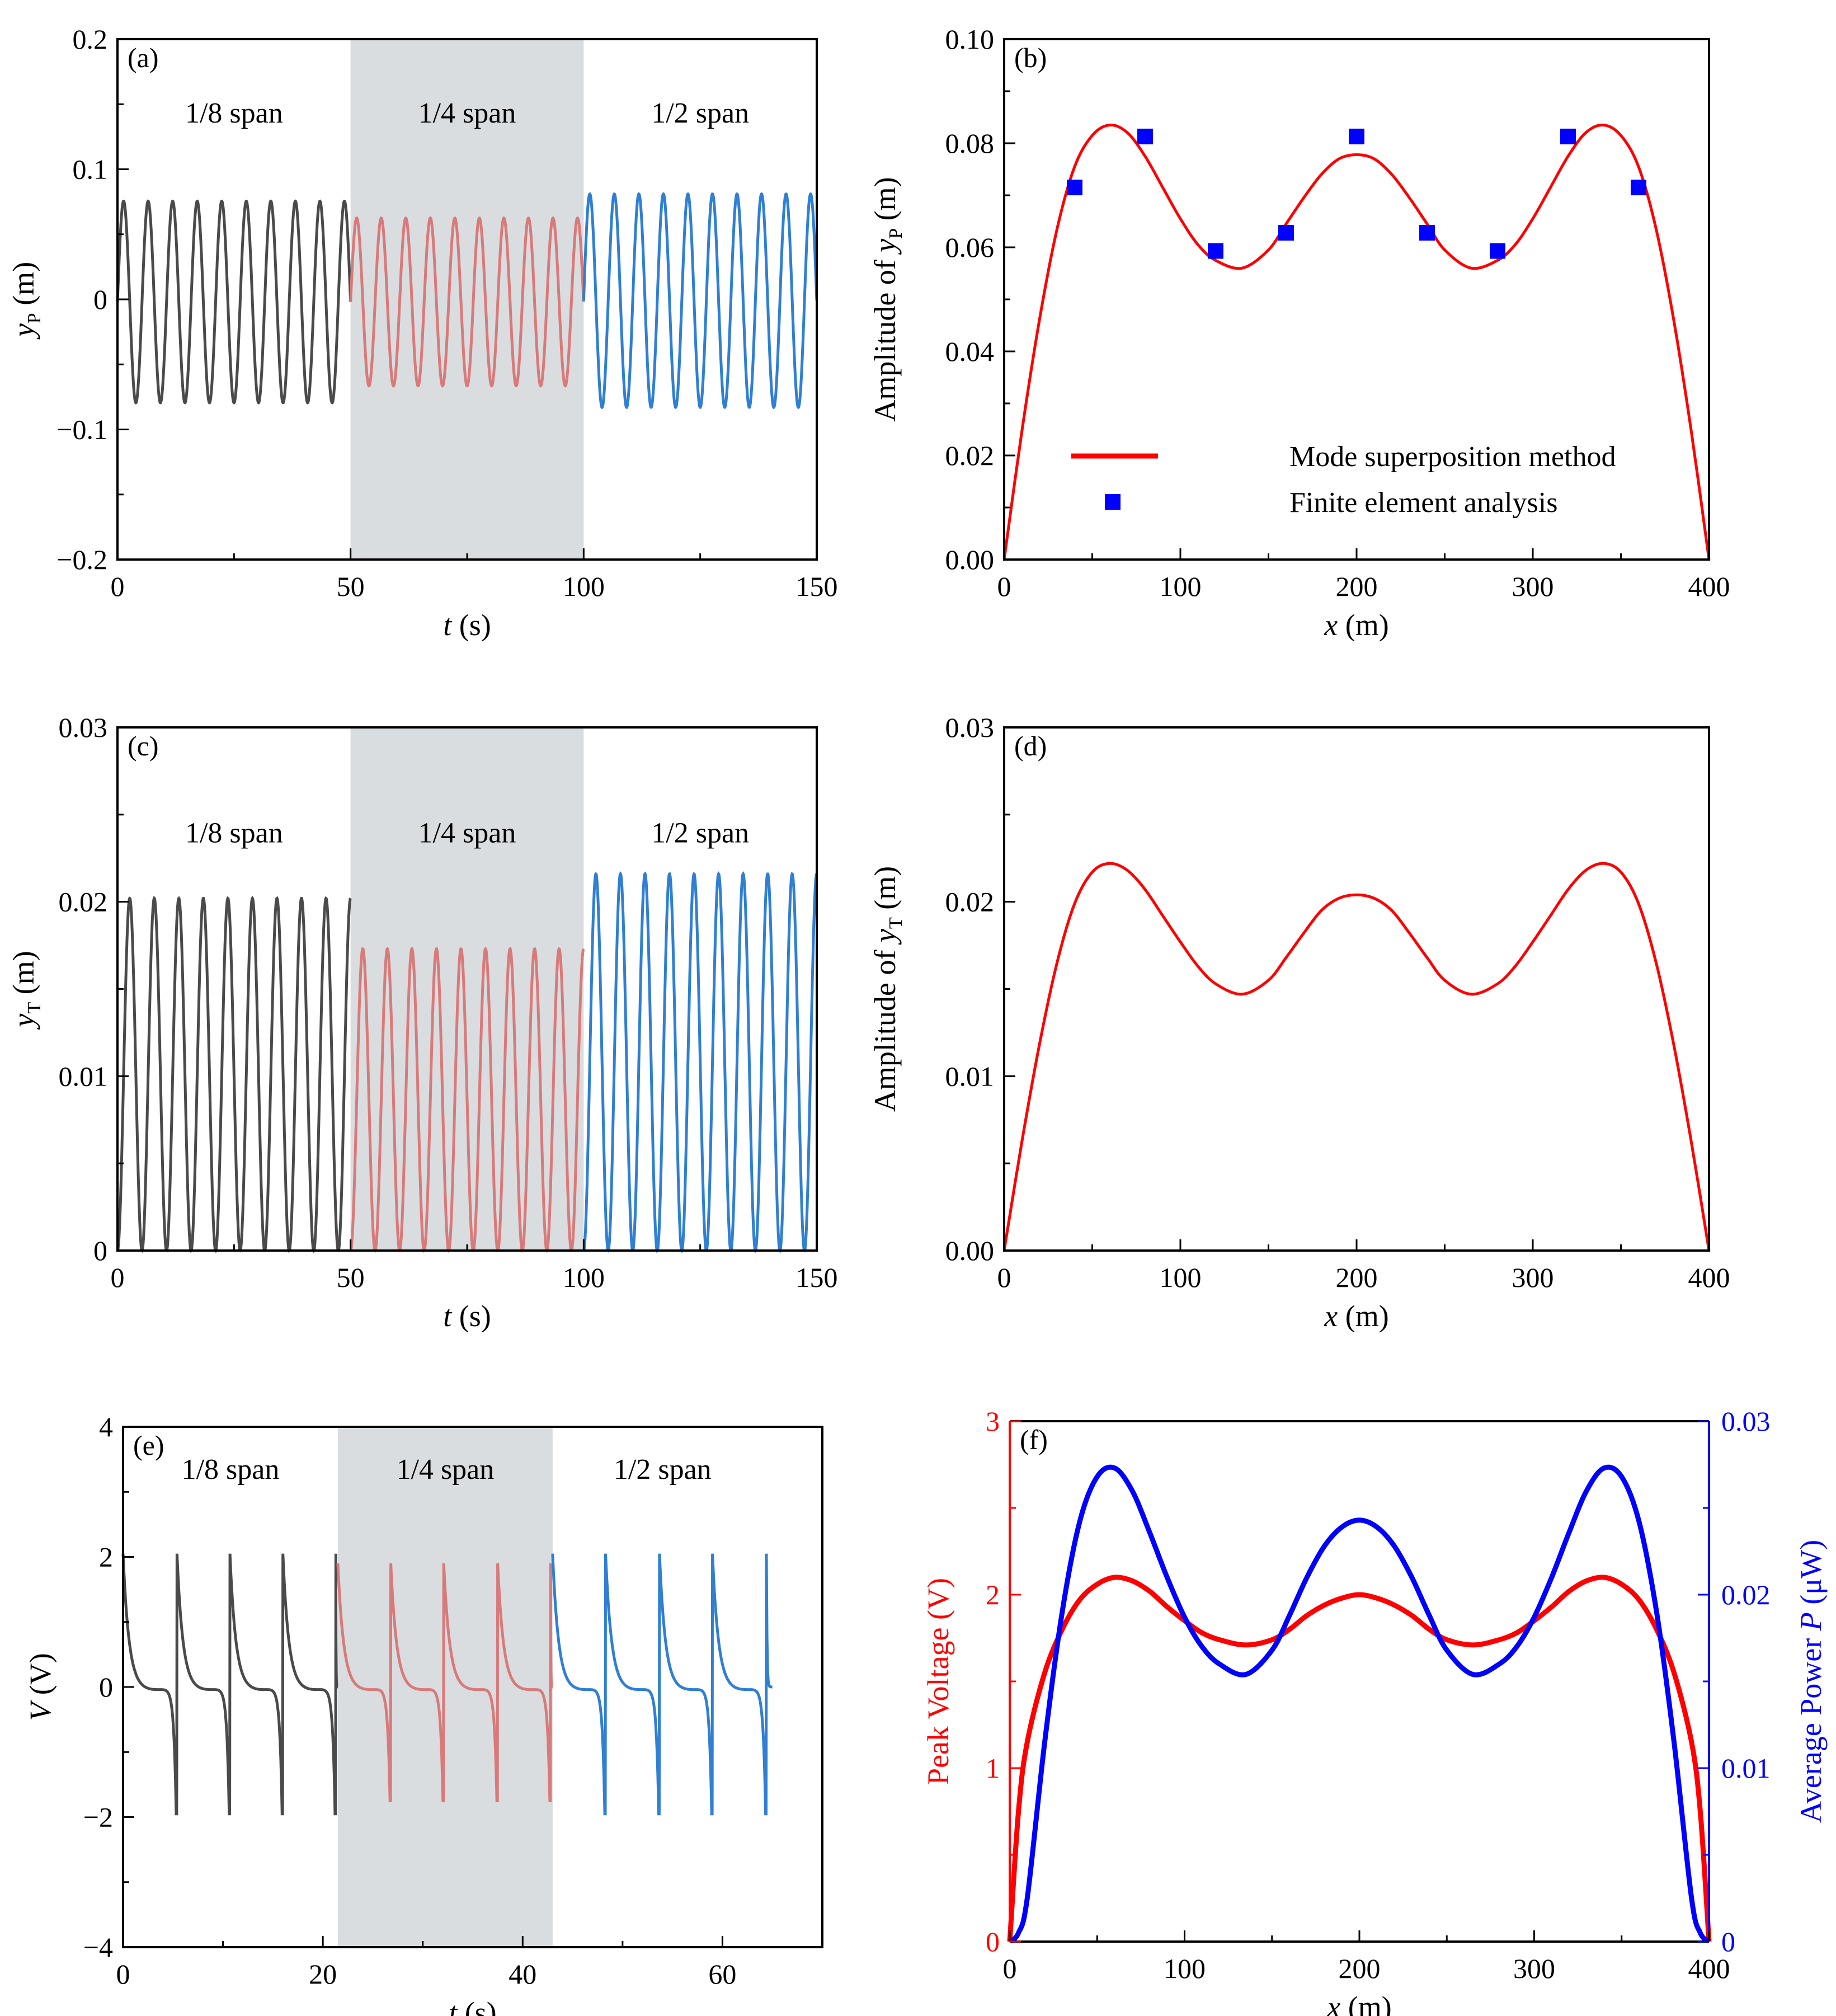 This screenshot has height=2016, width=1836. I want to click on e-xtick-label: 40, so click(522, 1974).